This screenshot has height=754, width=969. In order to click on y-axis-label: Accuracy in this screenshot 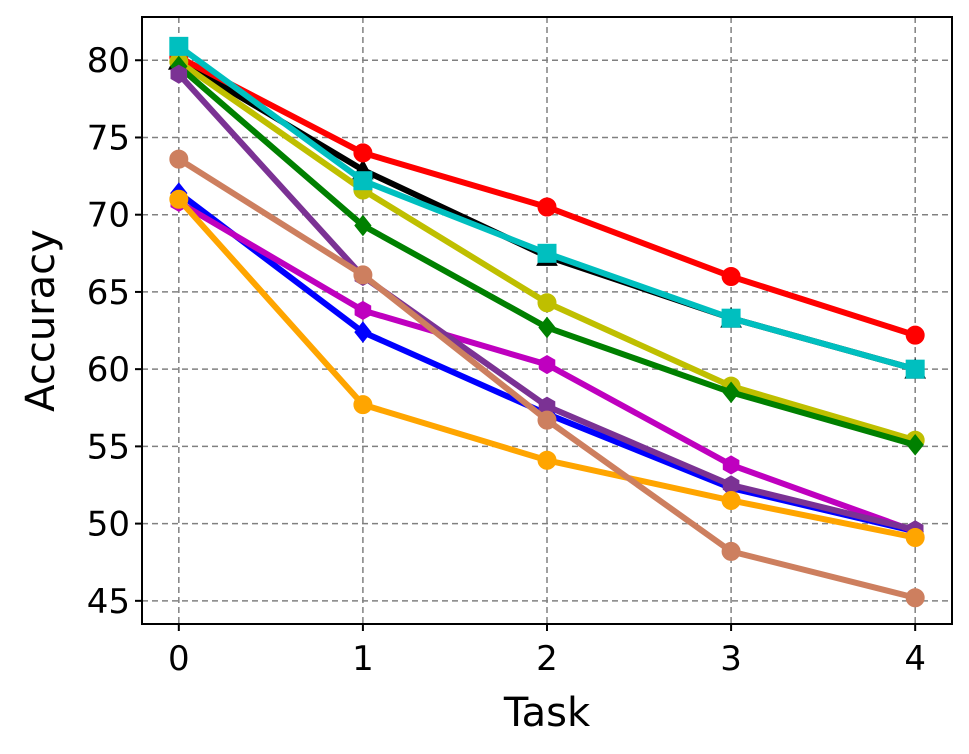, I will do `click(41, 320)`.